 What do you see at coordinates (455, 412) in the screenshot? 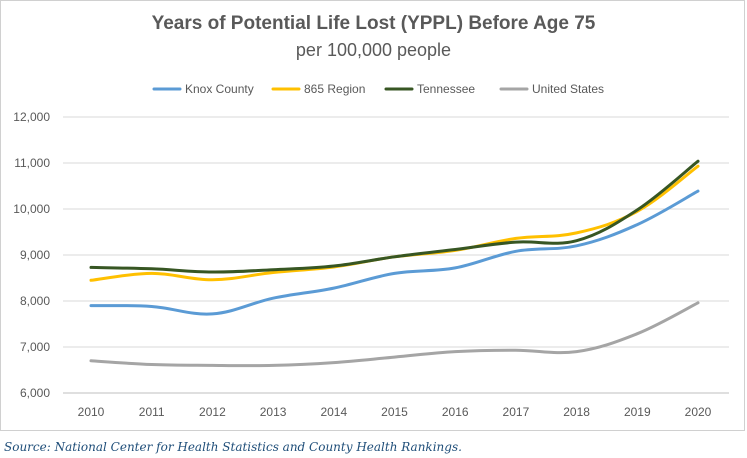
I see `x-tick-label: 2016` at bounding box center [455, 412].